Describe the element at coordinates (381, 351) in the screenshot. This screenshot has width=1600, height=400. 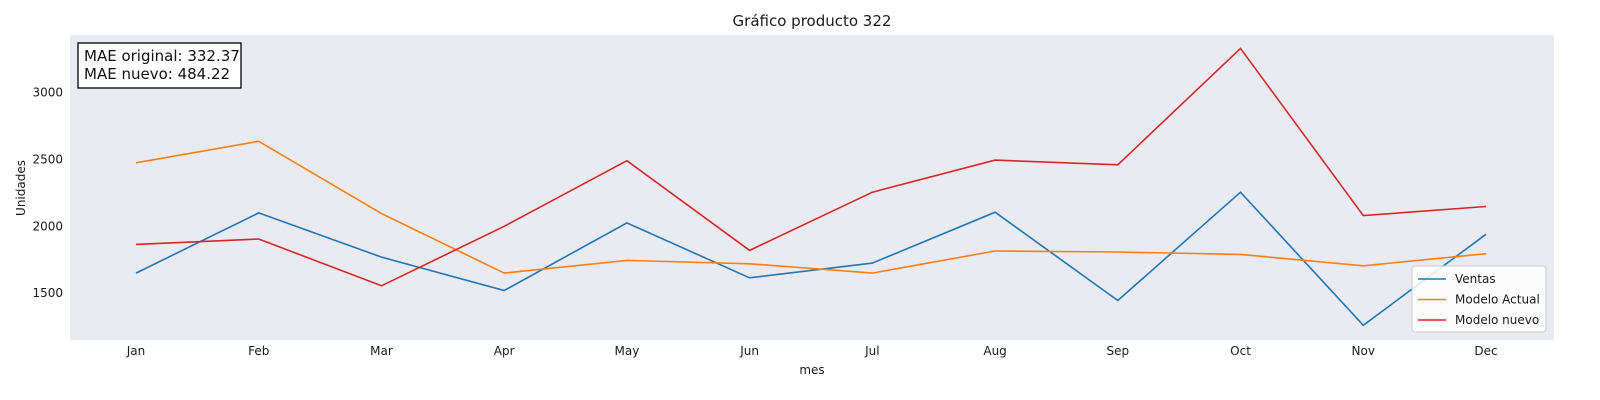
I see `x-tick-label: Mar` at that location.